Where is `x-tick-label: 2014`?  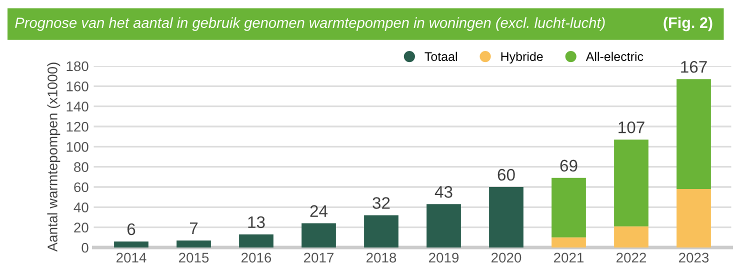 x-tick-label: 2014 is located at coordinates (131, 257).